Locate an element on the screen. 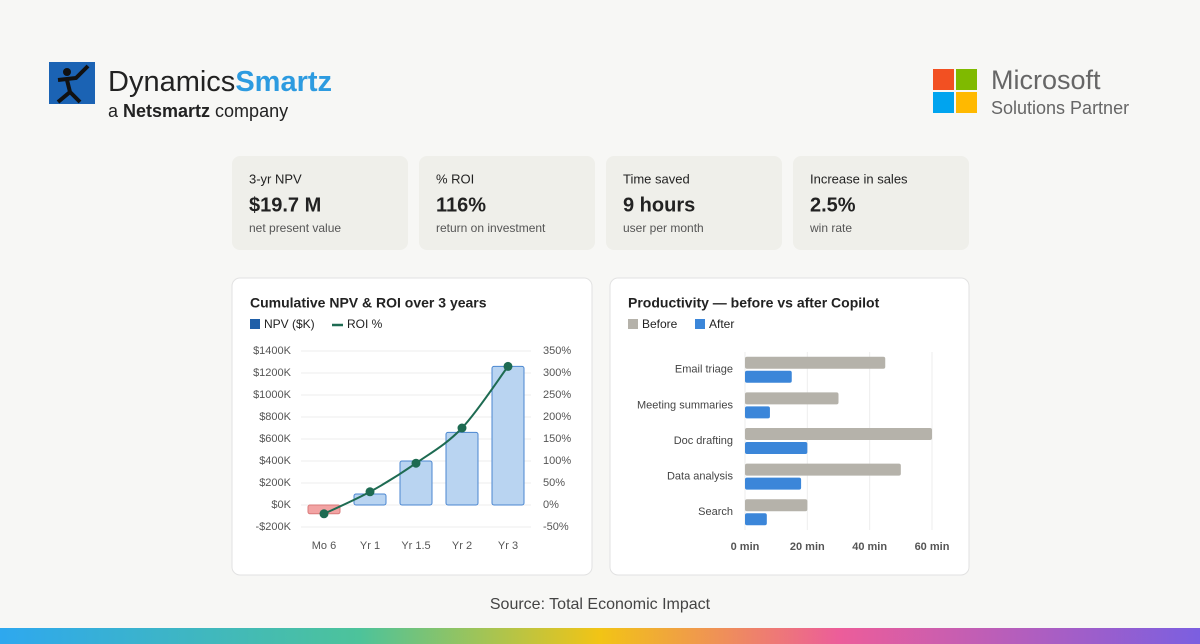 This screenshot has height=644, width=1200. chart-title: Productivity — before vs after Copilot is located at coordinates (754, 303).